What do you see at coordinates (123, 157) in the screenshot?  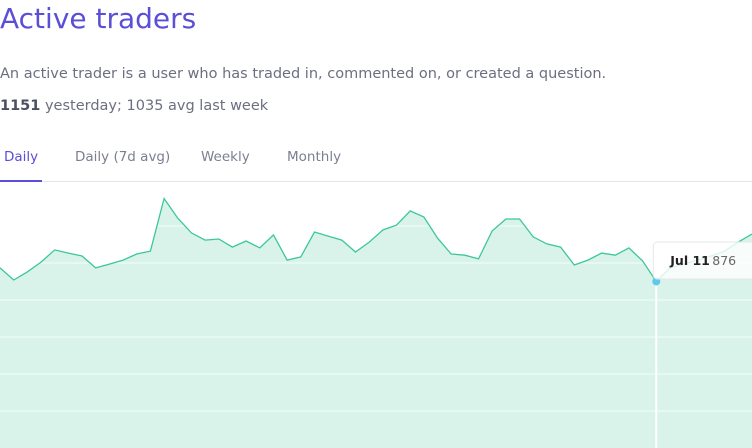 I see `tab: Daily (7d avg)` at bounding box center [123, 157].